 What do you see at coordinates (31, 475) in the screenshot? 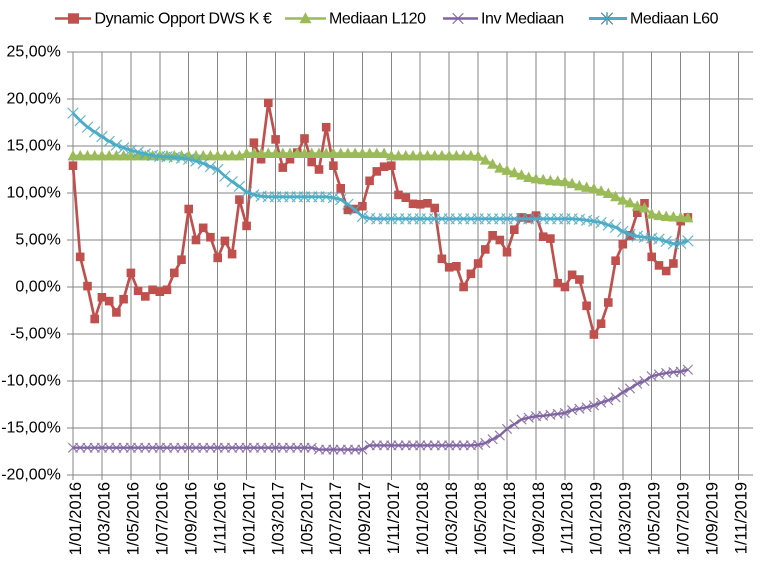
I see `svg-text: -20,00%` at bounding box center [31, 475].